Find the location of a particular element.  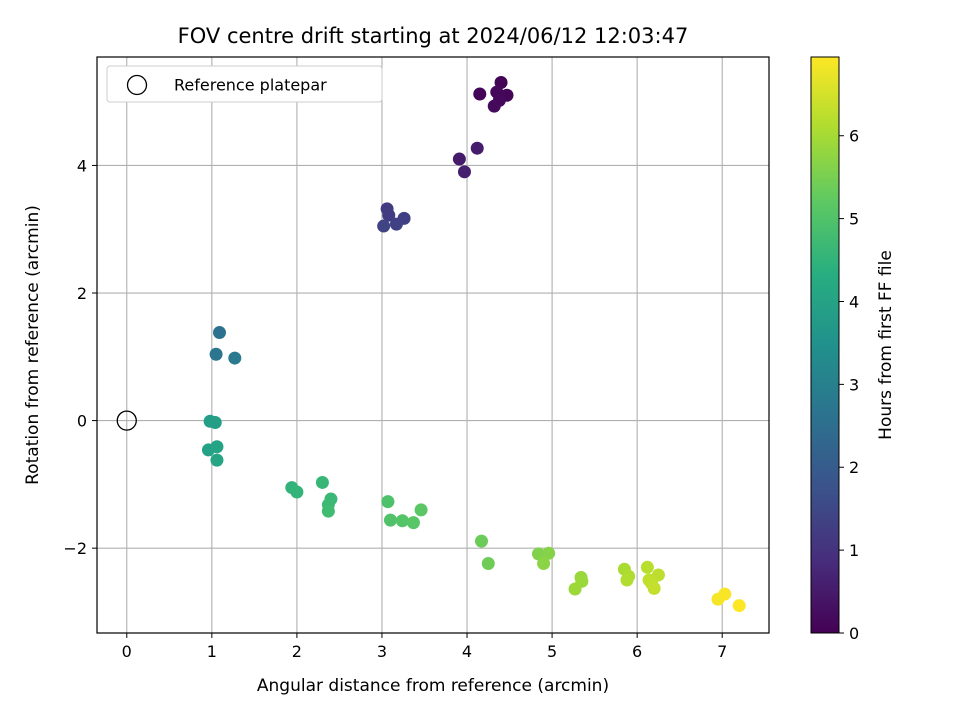

colorbar-label: Hours from first FF file is located at coordinates (886, 345).